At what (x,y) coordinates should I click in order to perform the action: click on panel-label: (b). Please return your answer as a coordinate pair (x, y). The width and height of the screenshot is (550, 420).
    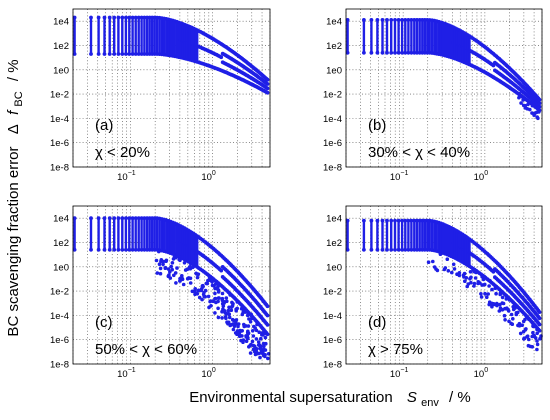
    Looking at the image, I should click on (377, 125).